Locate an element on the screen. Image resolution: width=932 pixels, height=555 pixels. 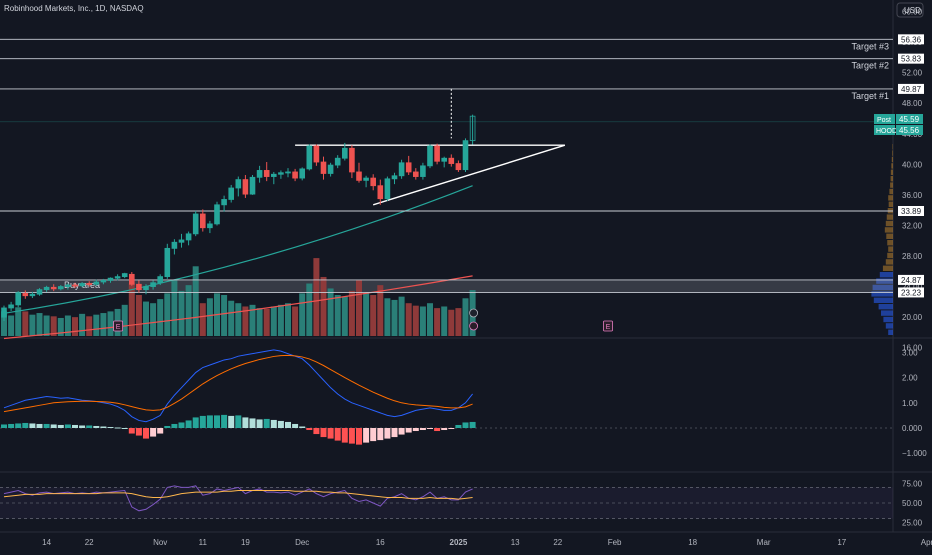
time-axis-label: Nov is located at coordinates (160, 542).